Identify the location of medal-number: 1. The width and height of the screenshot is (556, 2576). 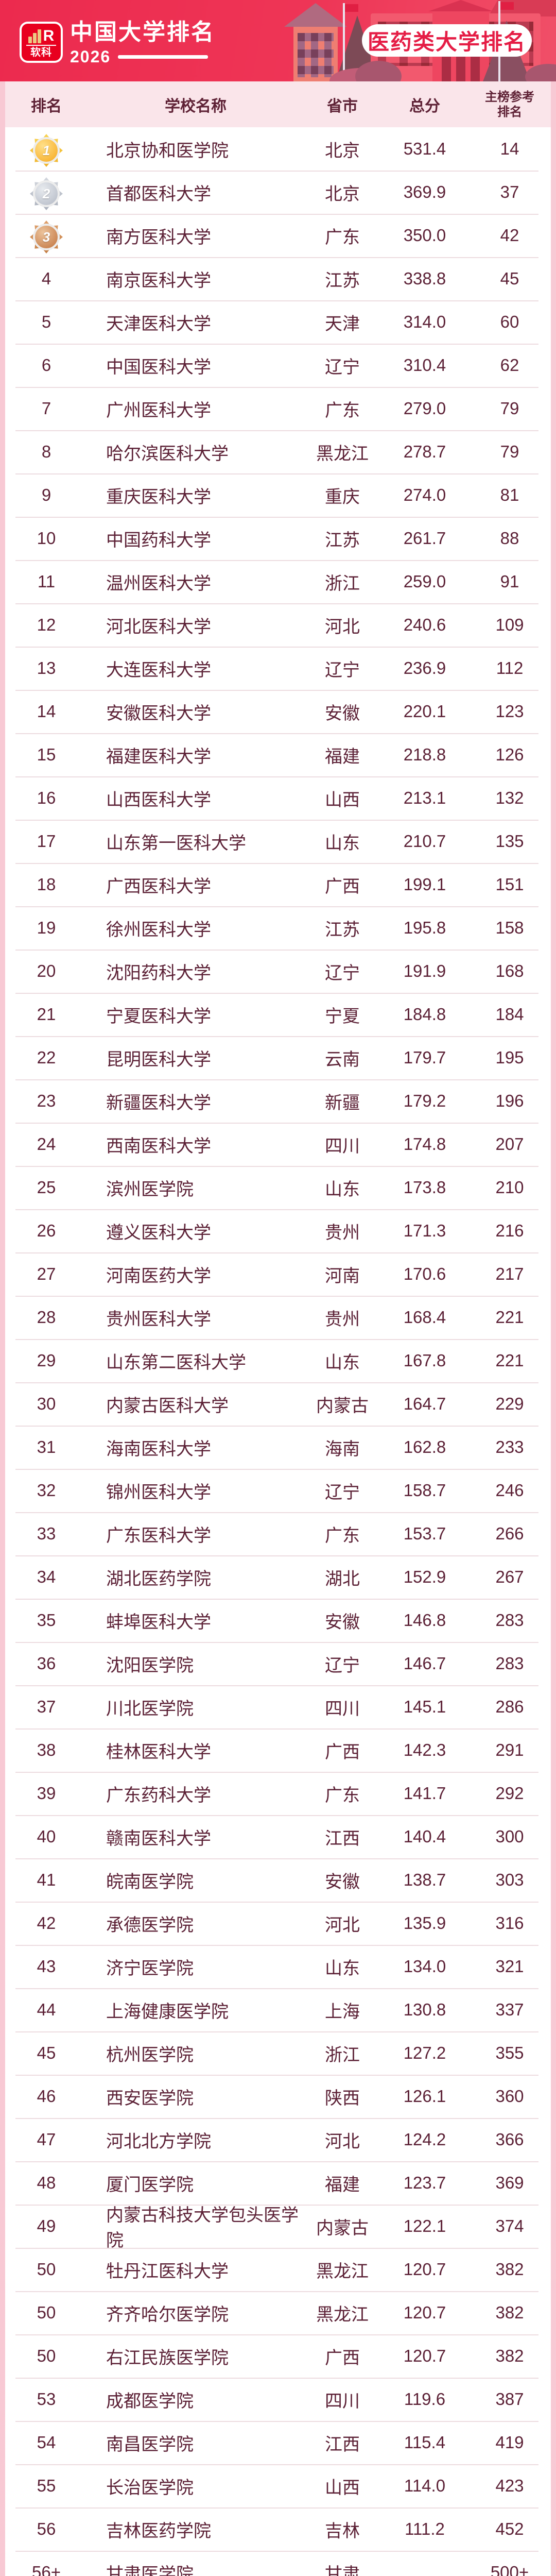
(46, 150).